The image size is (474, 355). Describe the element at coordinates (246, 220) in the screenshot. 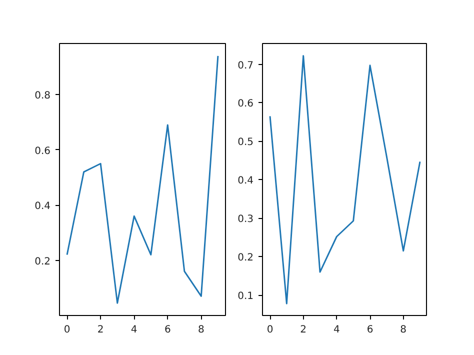

I see `y-tick-label: 0.3` at that location.